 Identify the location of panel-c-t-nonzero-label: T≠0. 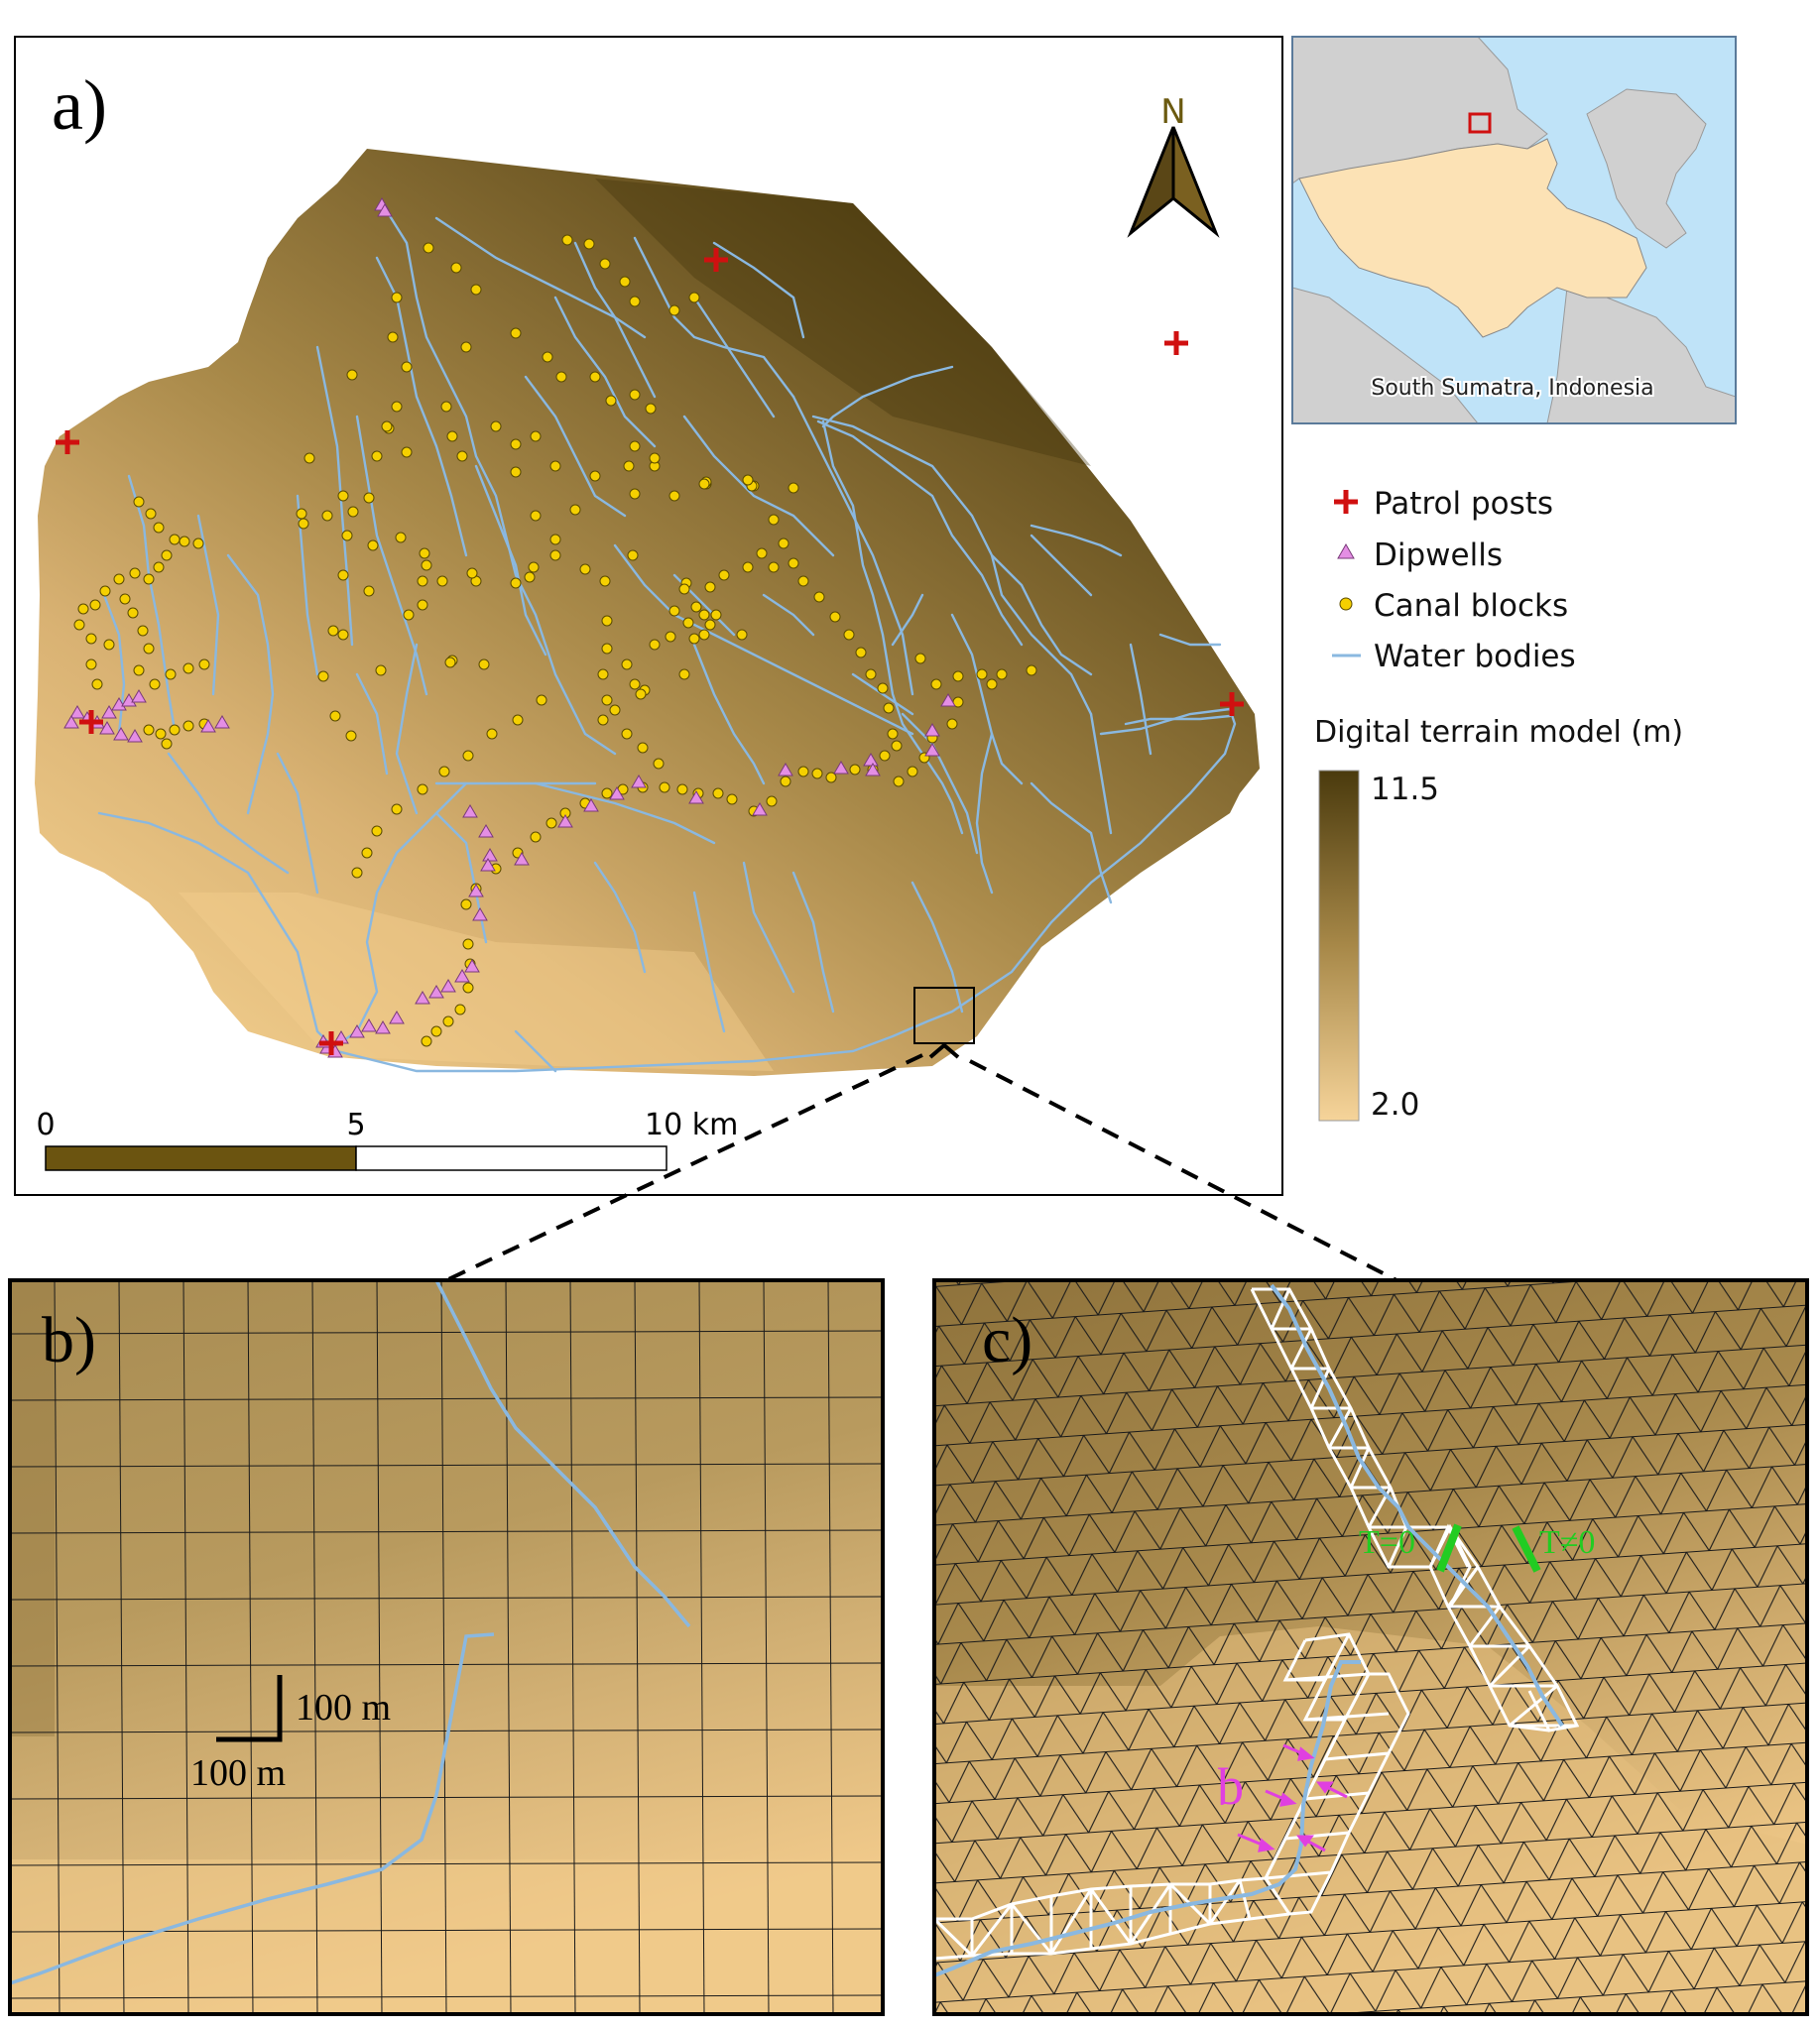
(1567, 1543).